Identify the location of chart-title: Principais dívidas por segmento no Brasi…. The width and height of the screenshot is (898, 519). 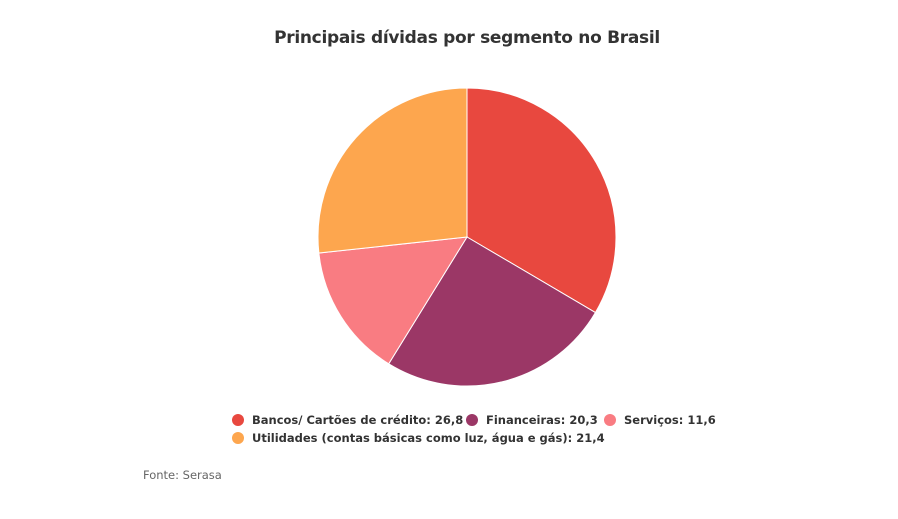
(467, 38).